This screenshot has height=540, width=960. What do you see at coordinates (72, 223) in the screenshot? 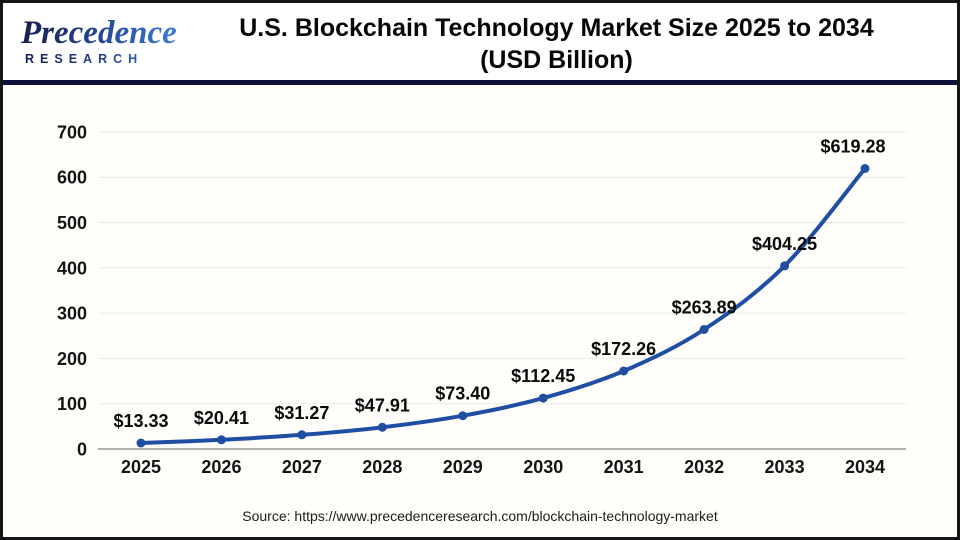
I see `y-tick-label: 500` at bounding box center [72, 223].